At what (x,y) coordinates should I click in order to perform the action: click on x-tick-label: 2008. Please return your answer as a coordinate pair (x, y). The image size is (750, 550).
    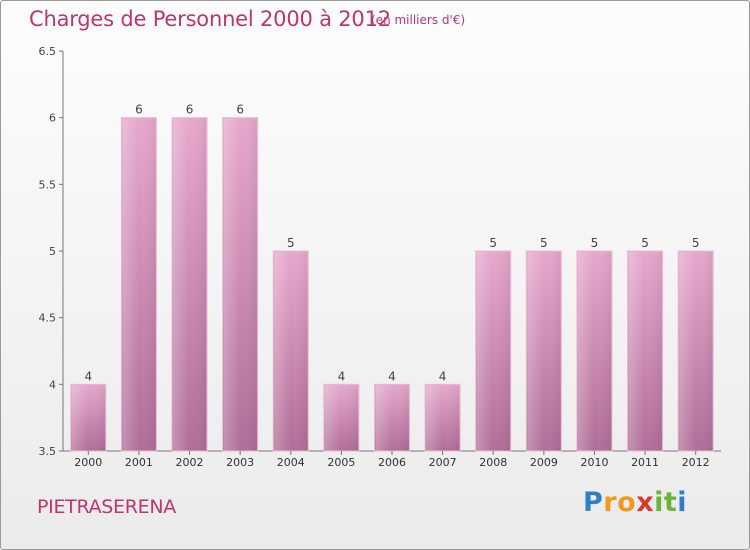
    Looking at the image, I should click on (493, 462).